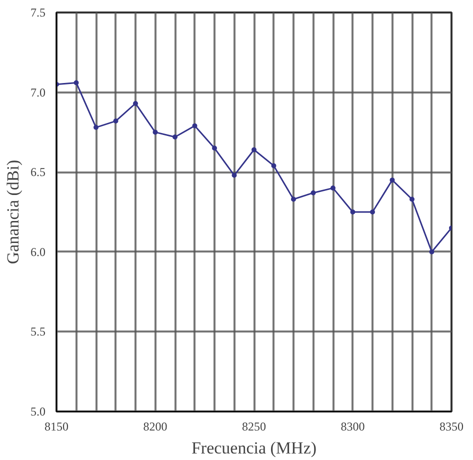 The height and width of the screenshot is (460, 473). I want to click on x-axis-title: Frecuencia (MHz), so click(254, 448).